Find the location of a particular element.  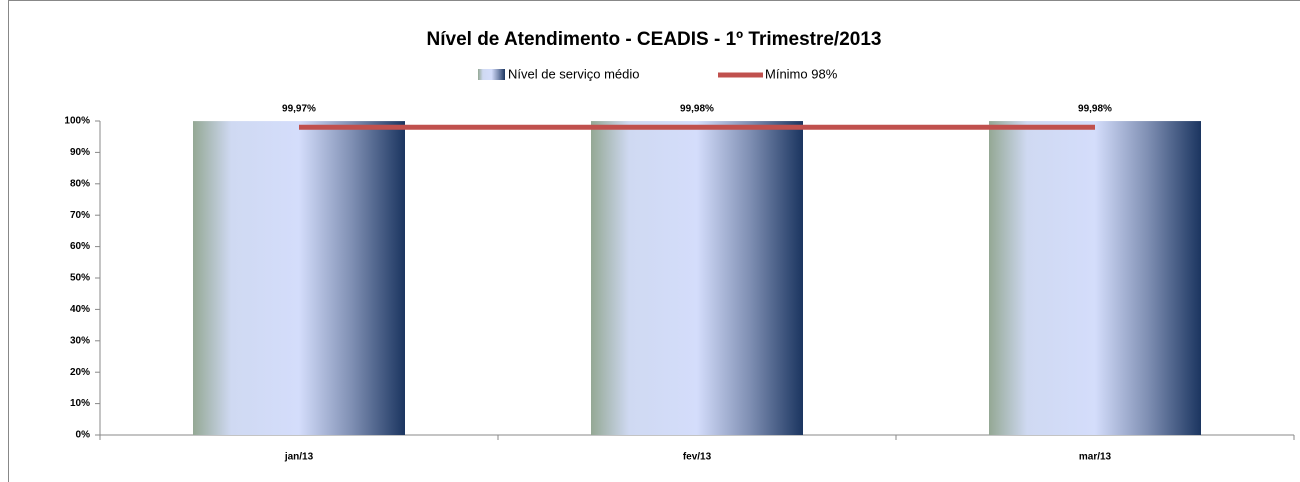

y-tick-label: 30% is located at coordinates (80, 340).